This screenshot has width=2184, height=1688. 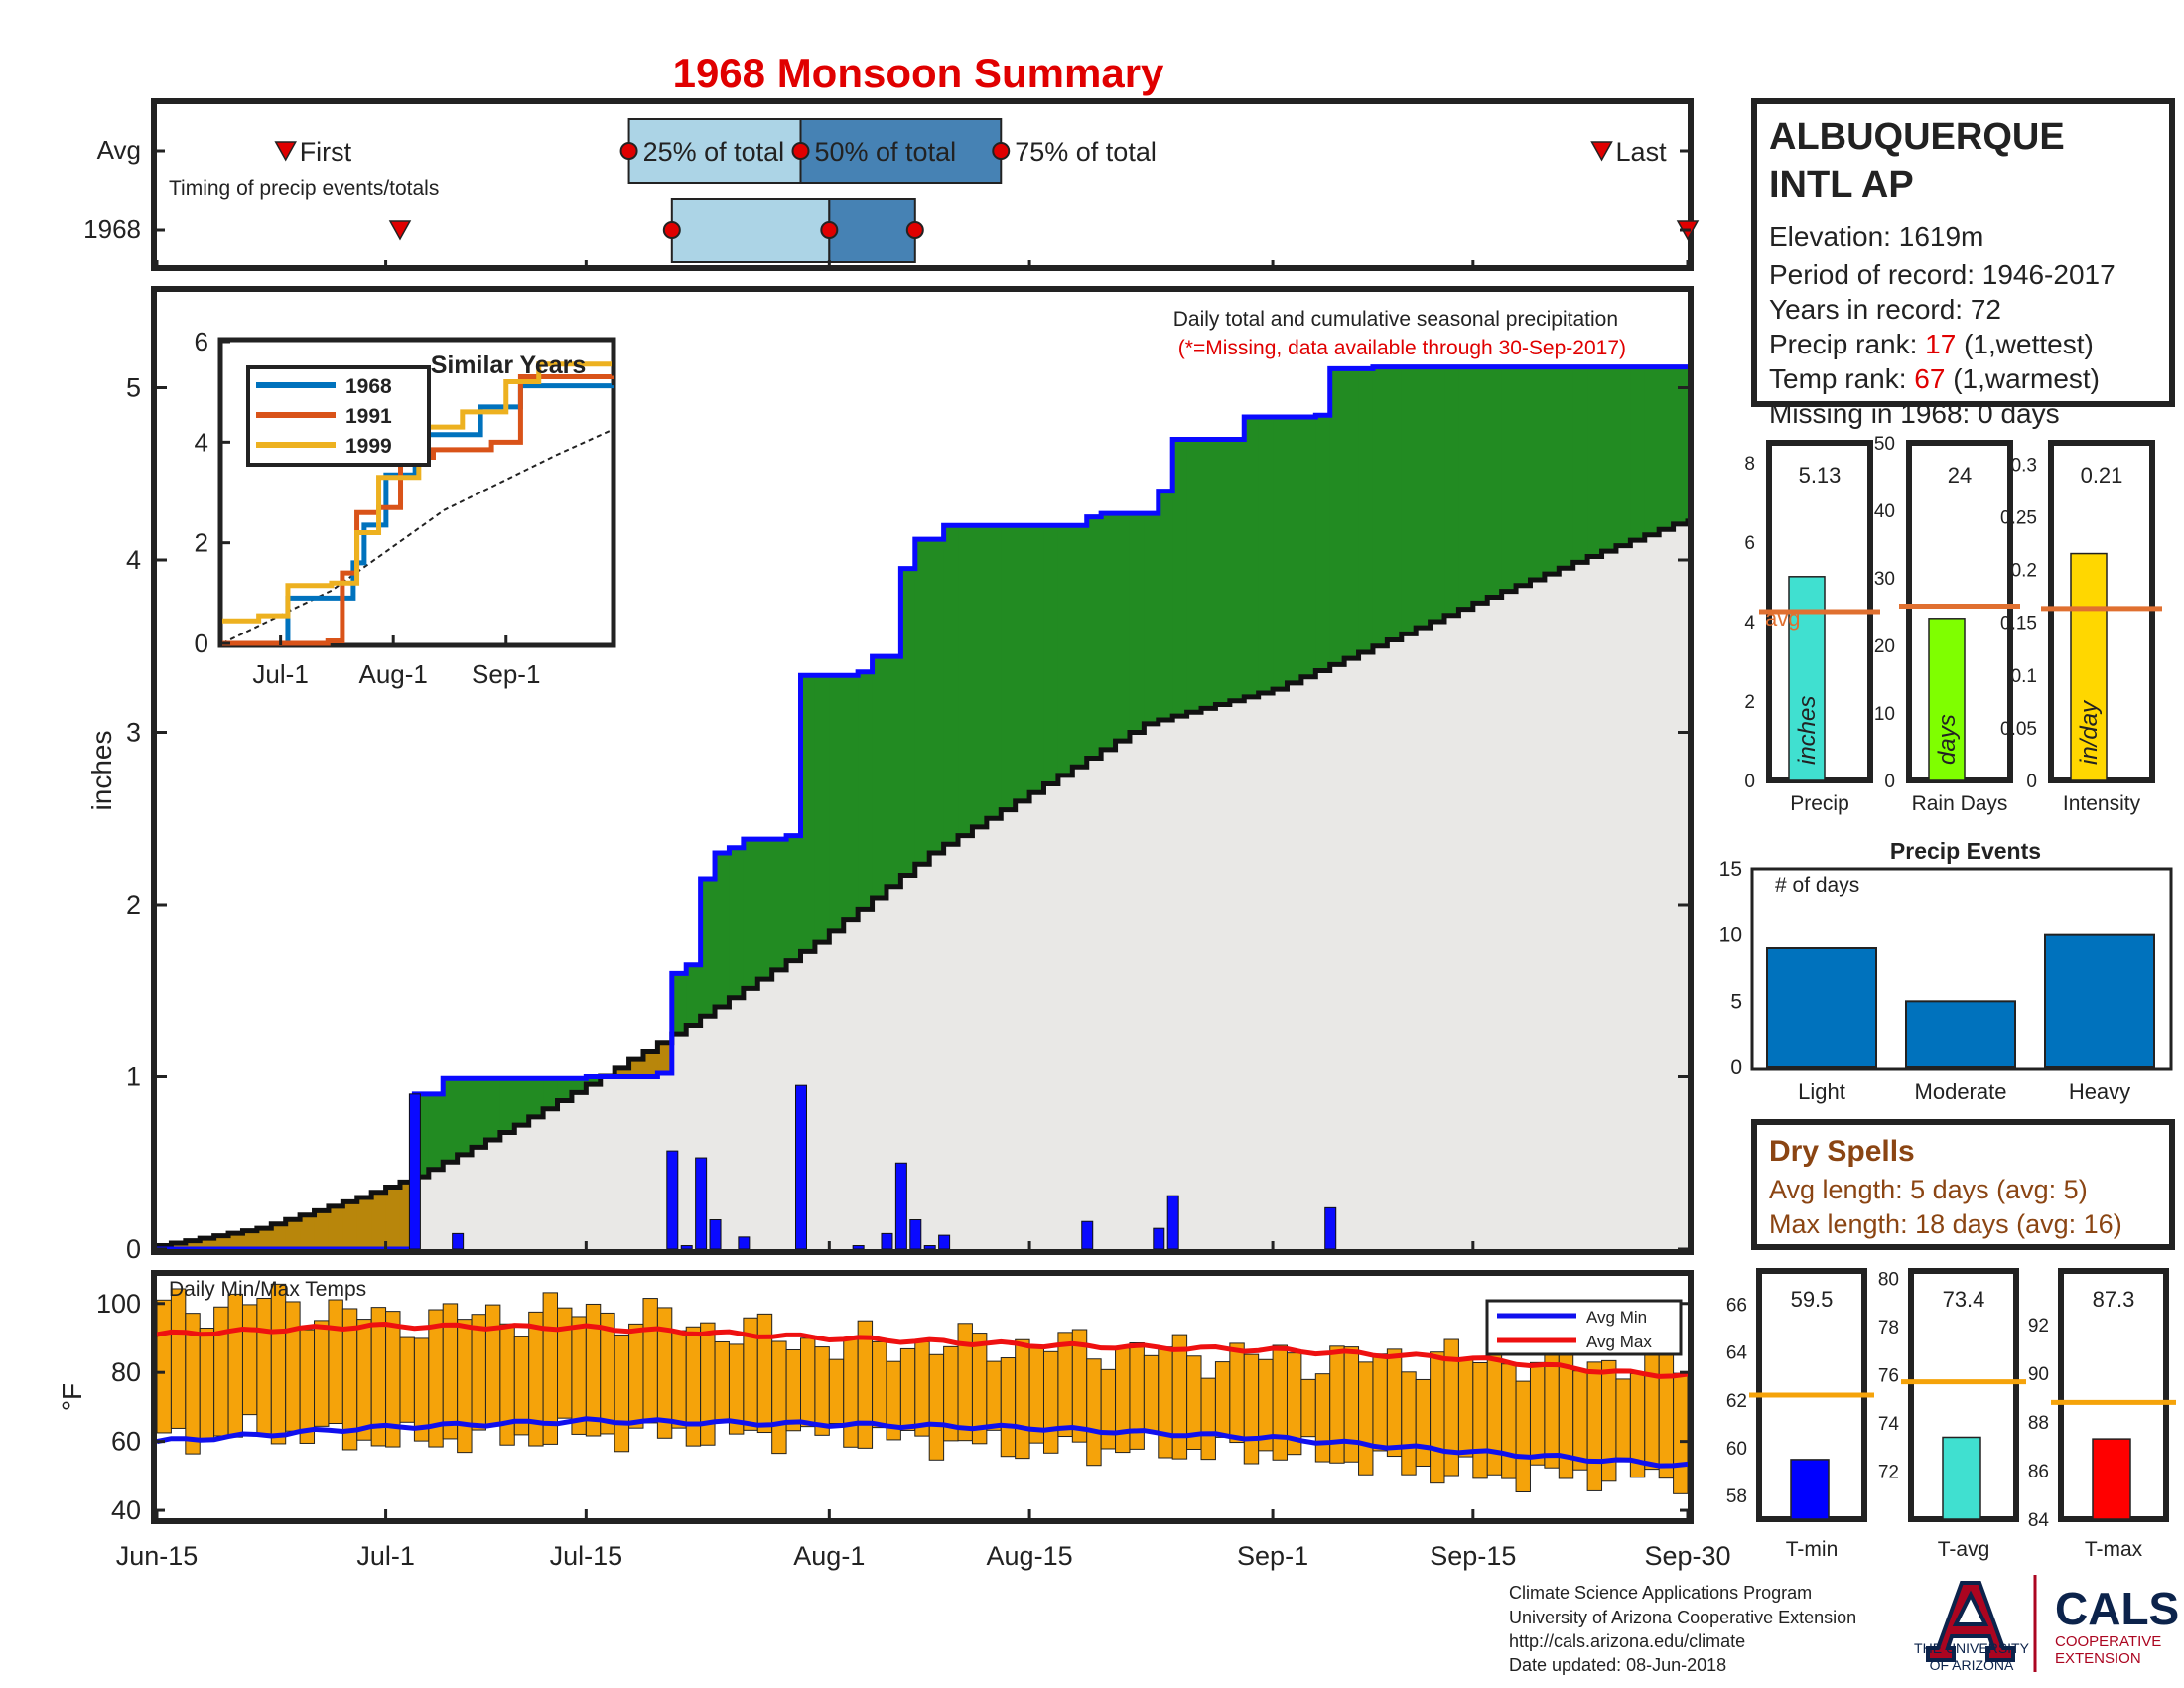 I want to click on summary-xlabel: Precip, so click(x=1819, y=803).